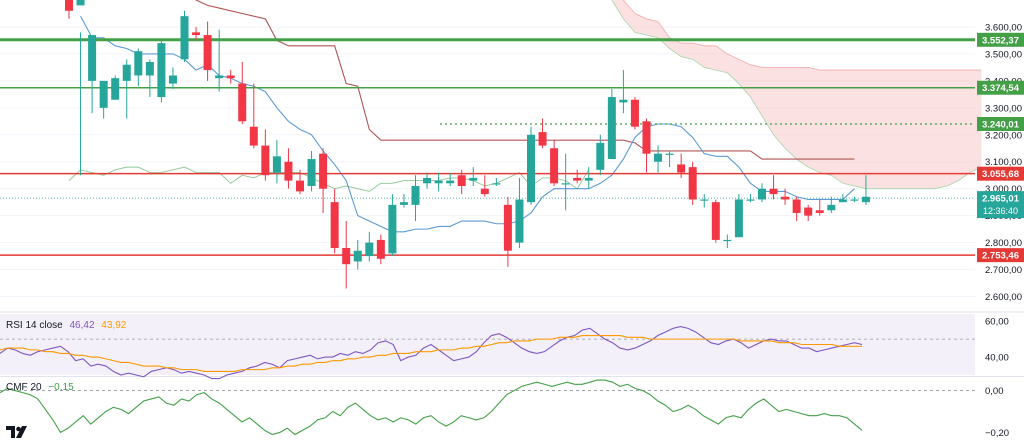 The height and width of the screenshot is (445, 1024). I want to click on price-level-label: 3.055,68, so click(1000, 174).